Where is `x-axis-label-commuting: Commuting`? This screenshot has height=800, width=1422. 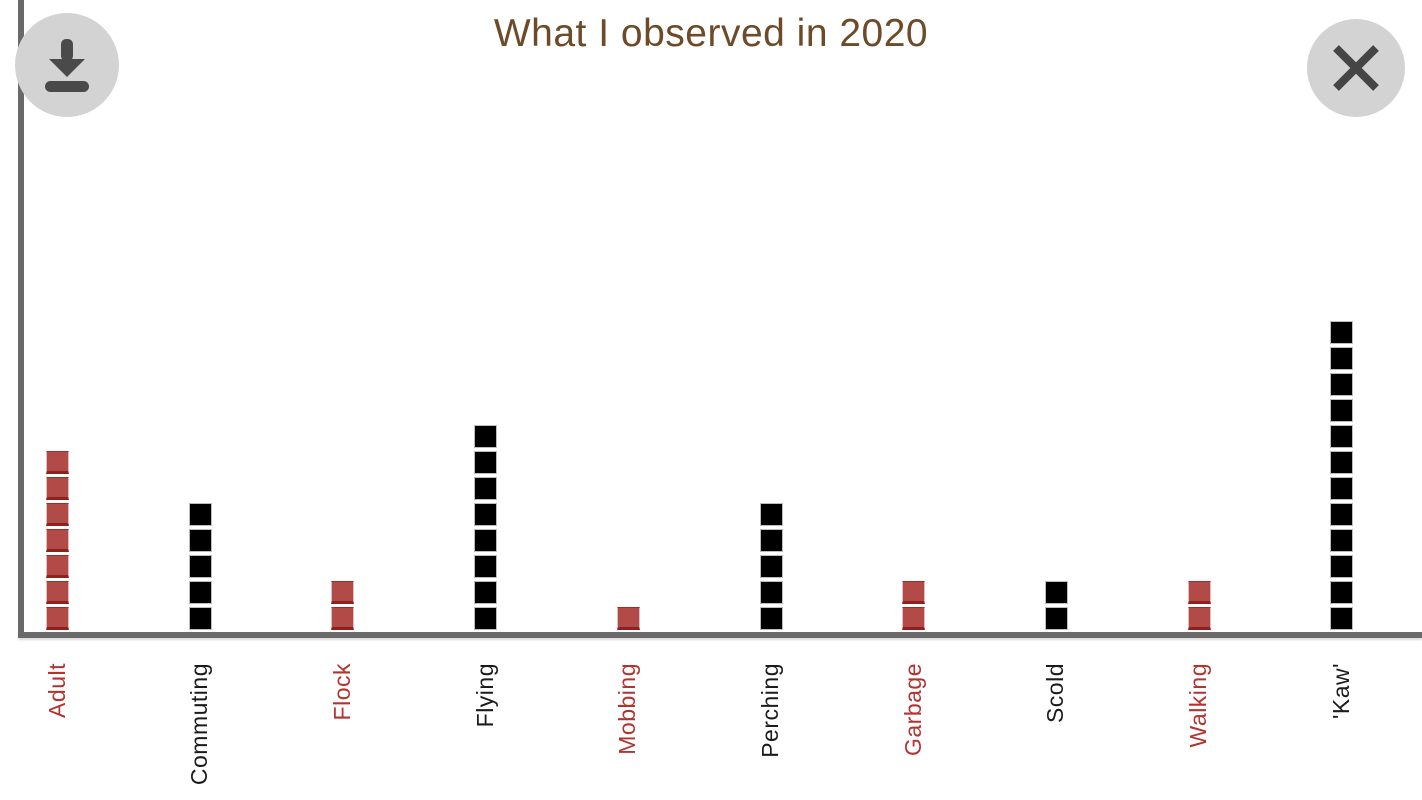
x-axis-label-commuting: Commuting is located at coordinates (199, 724).